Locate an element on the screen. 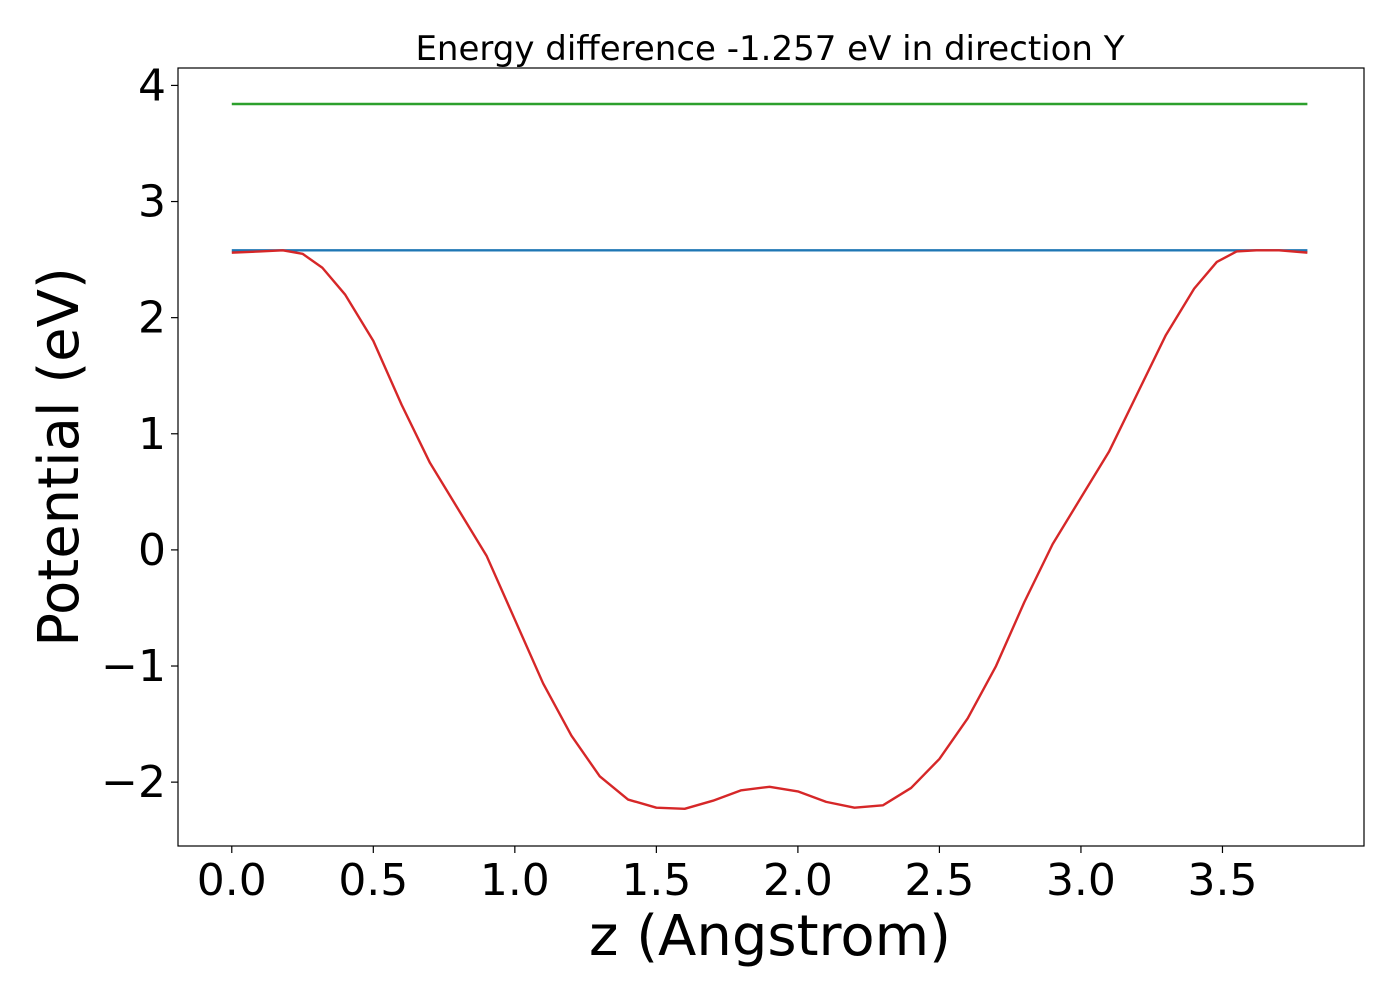 Image resolution: width=1400 pixels, height=1000 pixels. x-tick-label: 1.0 is located at coordinates (515, 880).